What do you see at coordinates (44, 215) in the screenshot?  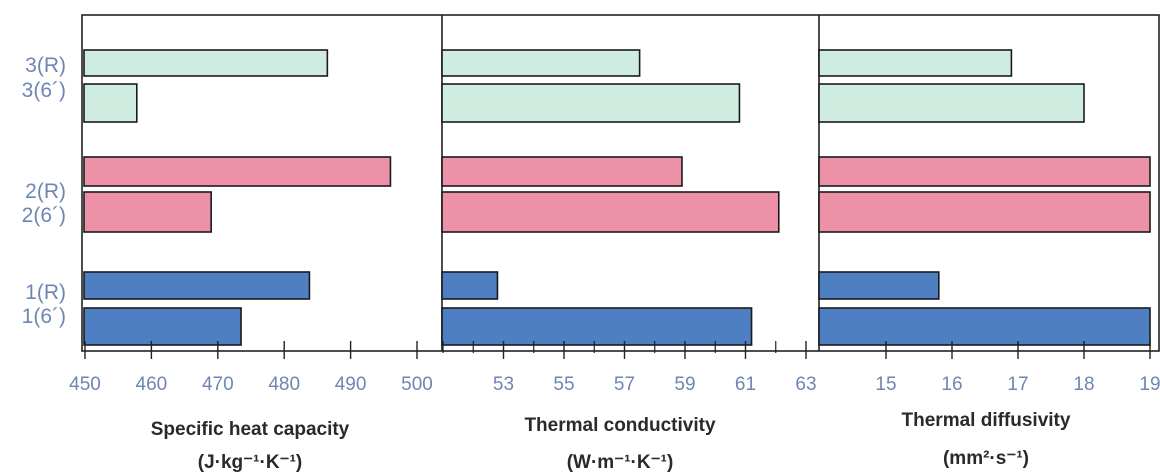 I see `y-label-2-6: 2(6´)` at bounding box center [44, 215].